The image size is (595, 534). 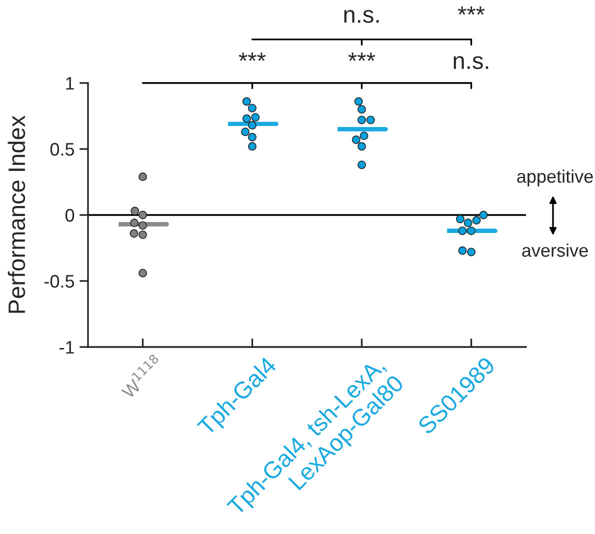 I want to click on y-tick-label: 0, so click(x=69, y=215).